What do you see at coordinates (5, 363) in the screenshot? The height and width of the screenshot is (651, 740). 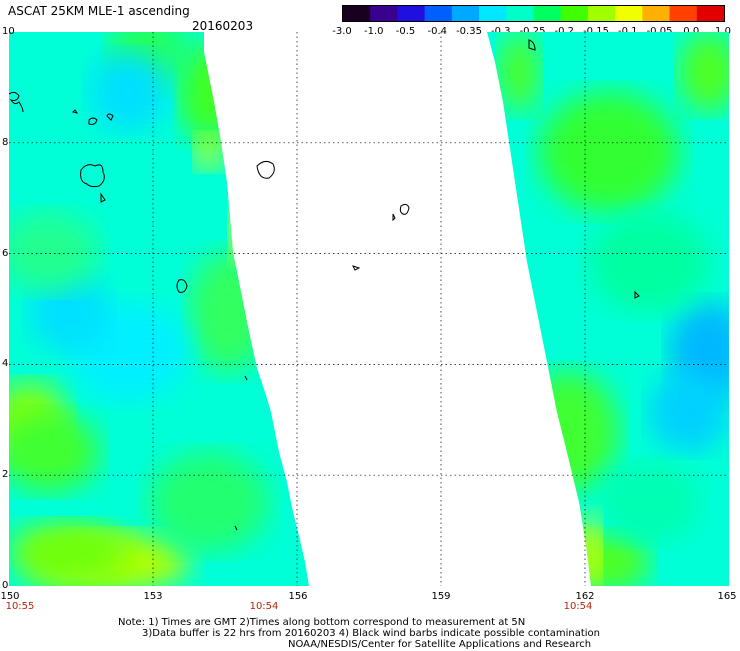 I see `lat-tick-4: 4` at bounding box center [5, 363].